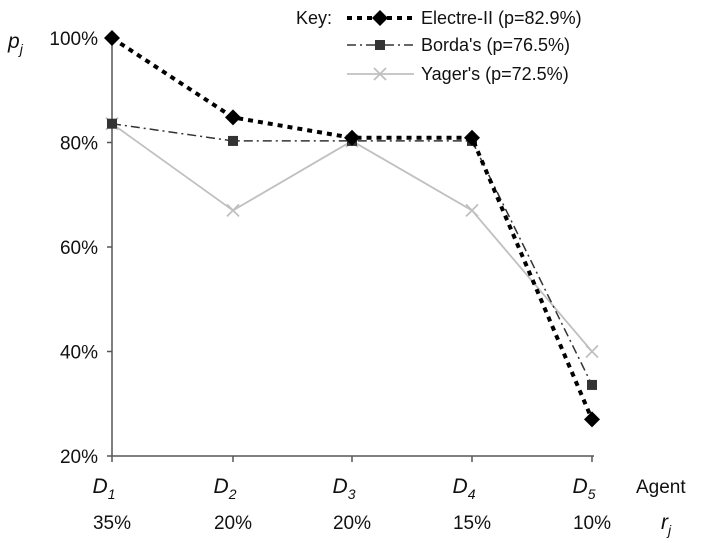 The width and height of the screenshot is (702, 543). What do you see at coordinates (73, 39) in the screenshot?
I see `y-tick-label: 100%` at bounding box center [73, 39].